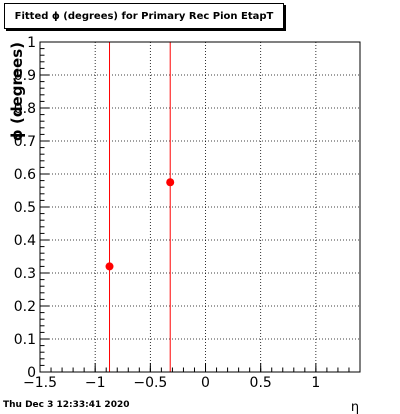 The image size is (400, 414). What do you see at coordinates (205, 383) in the screenshot?
I see `x-tick-label: 0` at bounding box center [205, 383].